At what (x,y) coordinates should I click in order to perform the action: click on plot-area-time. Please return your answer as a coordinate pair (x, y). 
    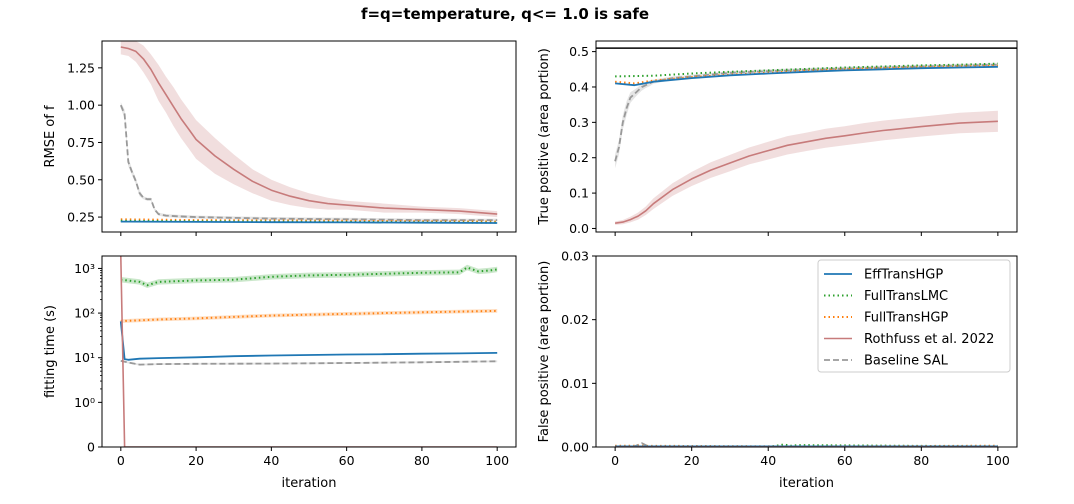
    Looking at the image, I should click on (308, 351).